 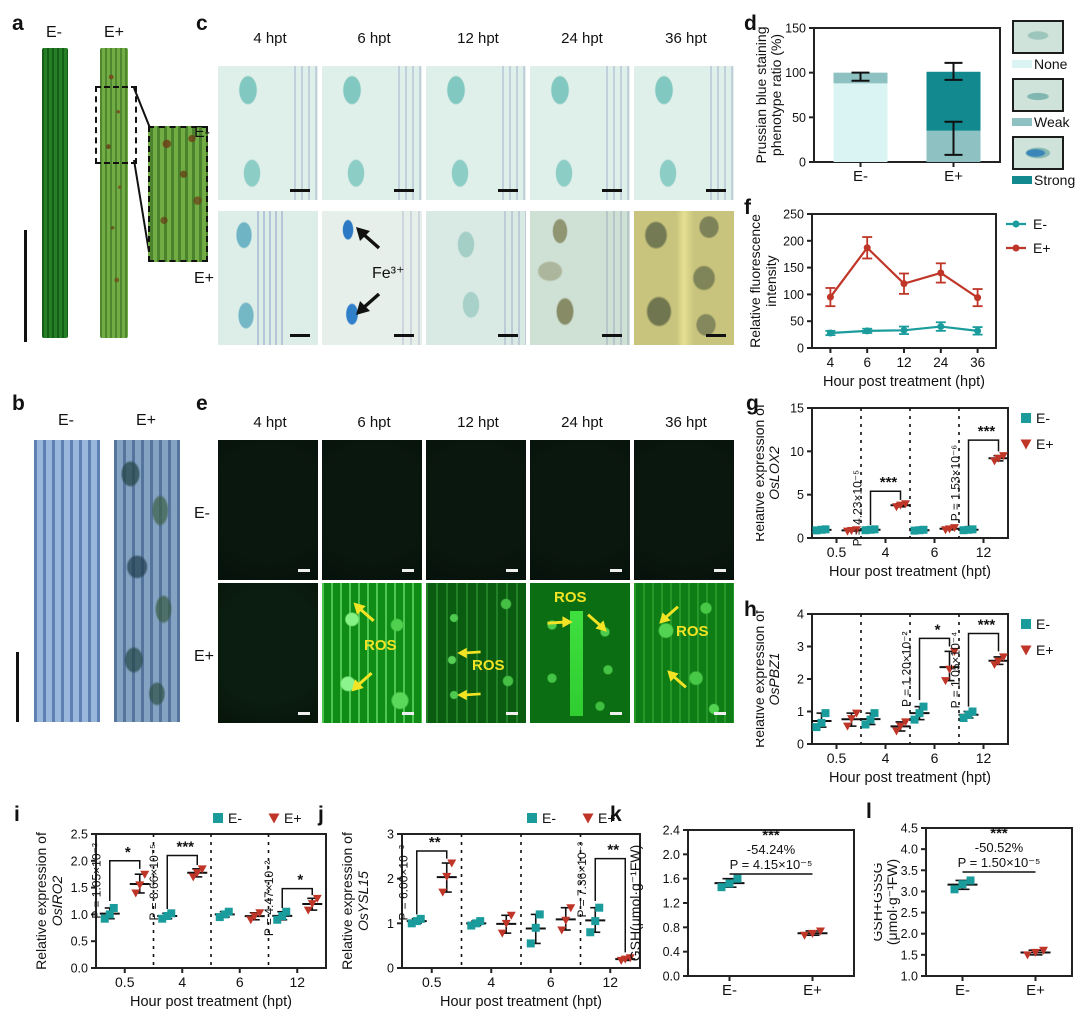 What do you see at coordinates (580, 133) in the screenshot?
I see `micrograph-c-eminus-24hpt` at bounding box center [580, 133].